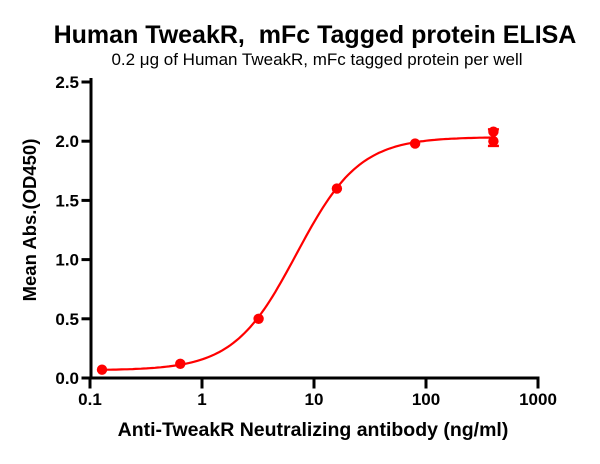 This screenshot has width=600, height=464. Describe the element at coordinates (314, 399) in the screenshot. I see `x-tick-label: 10` at that location.